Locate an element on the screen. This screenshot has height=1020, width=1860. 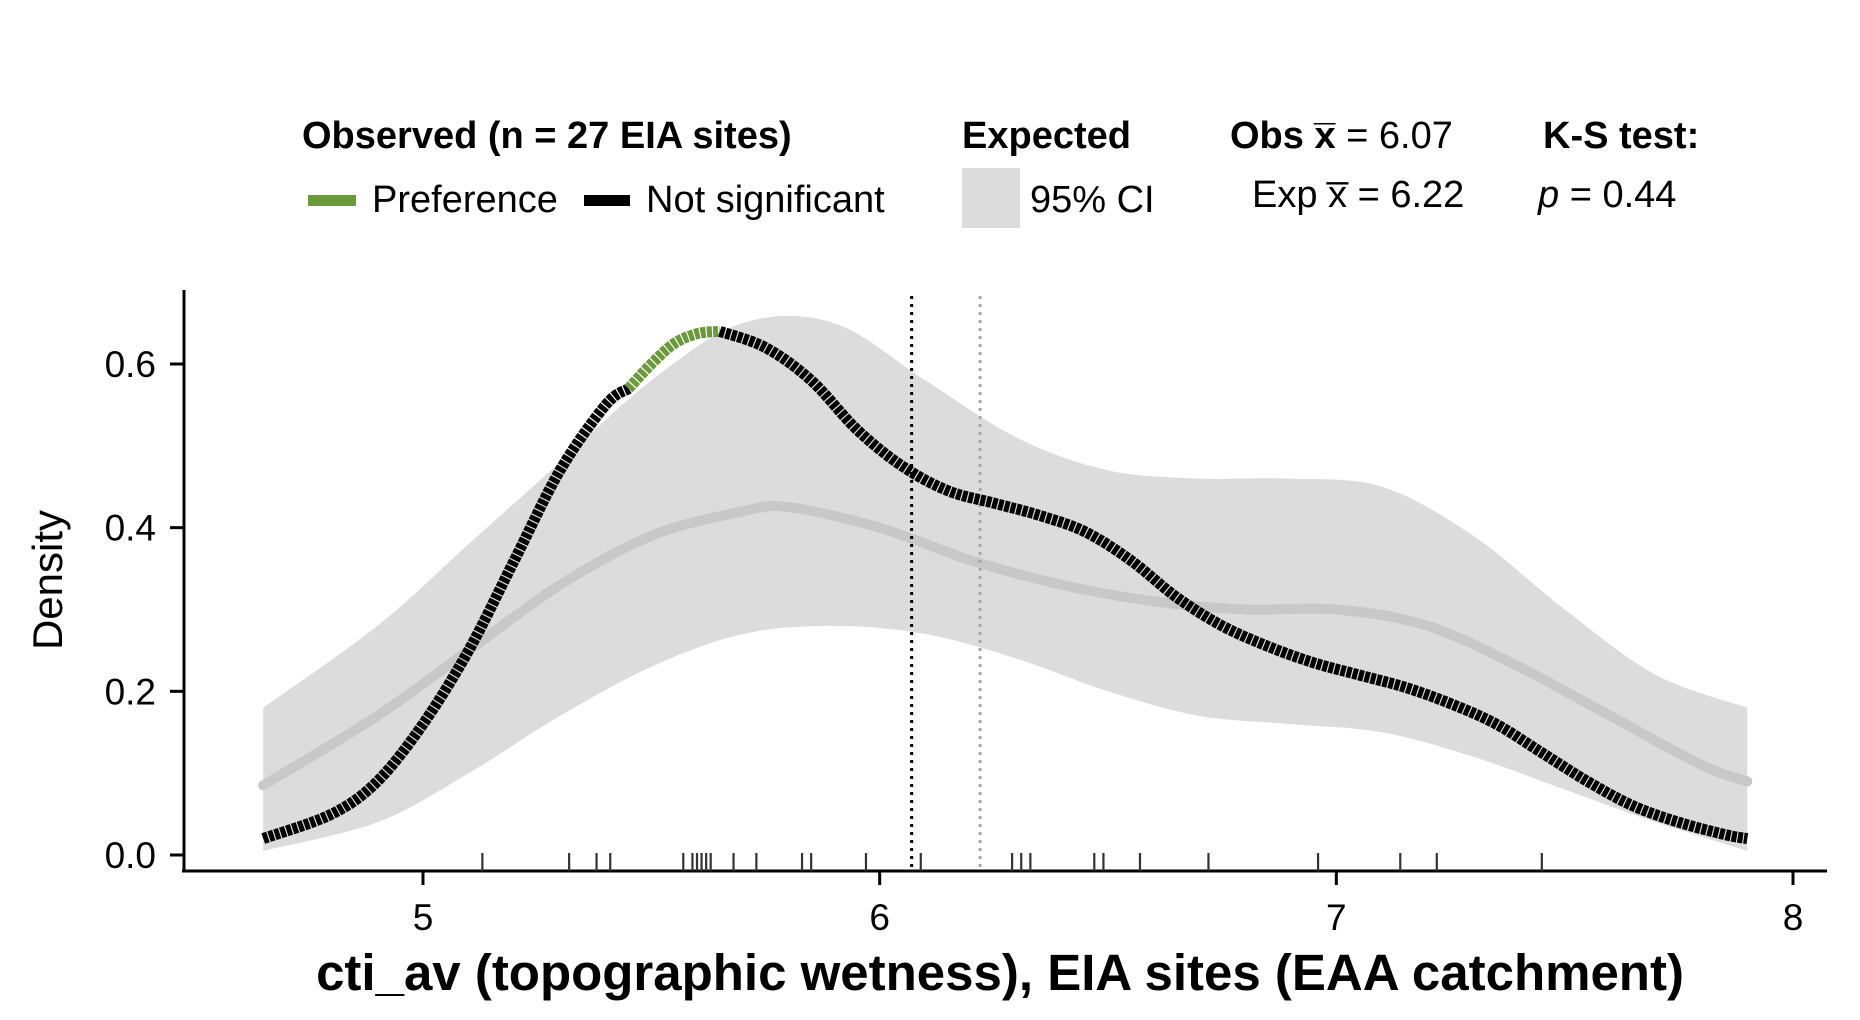
legend-expected-title: Expected is located at coordinates (1046, 136).